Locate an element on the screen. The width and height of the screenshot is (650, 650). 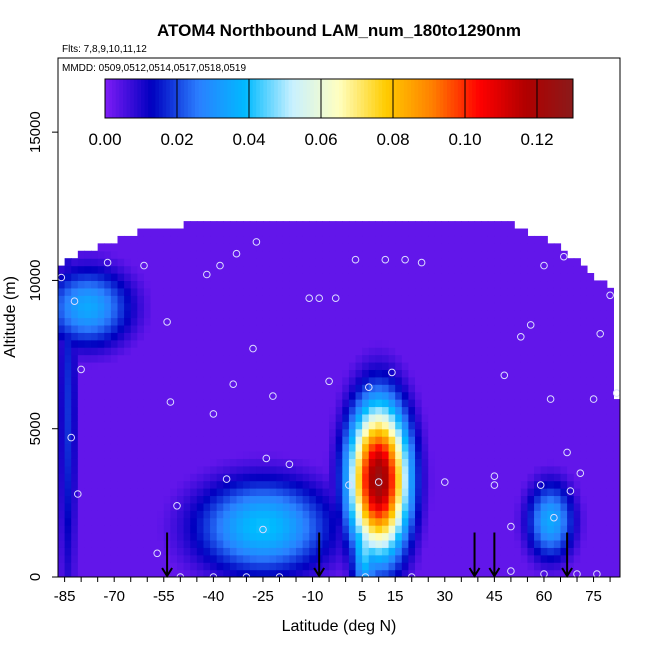
sample-point is located at coordinates (256, 242).